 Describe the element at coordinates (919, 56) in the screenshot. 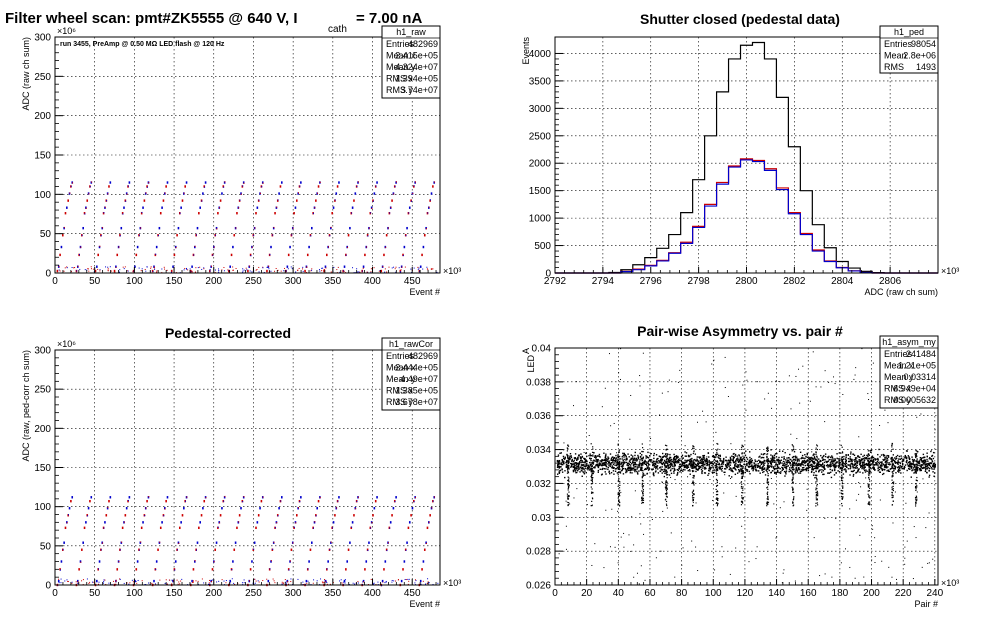

I see `stats-row-value: 2.8e+06` at that location.